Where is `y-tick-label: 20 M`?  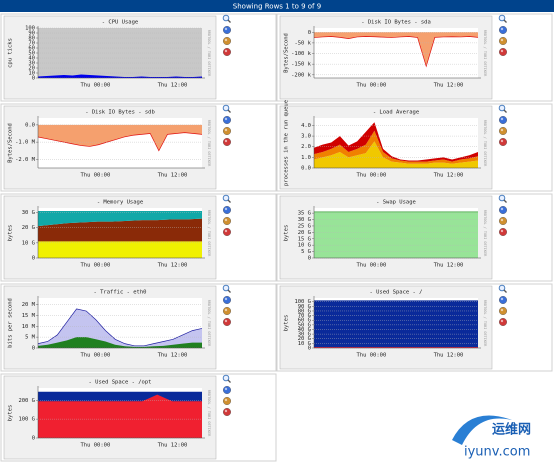 y-tick-label: 20 M is located at coordinates (29, 305).